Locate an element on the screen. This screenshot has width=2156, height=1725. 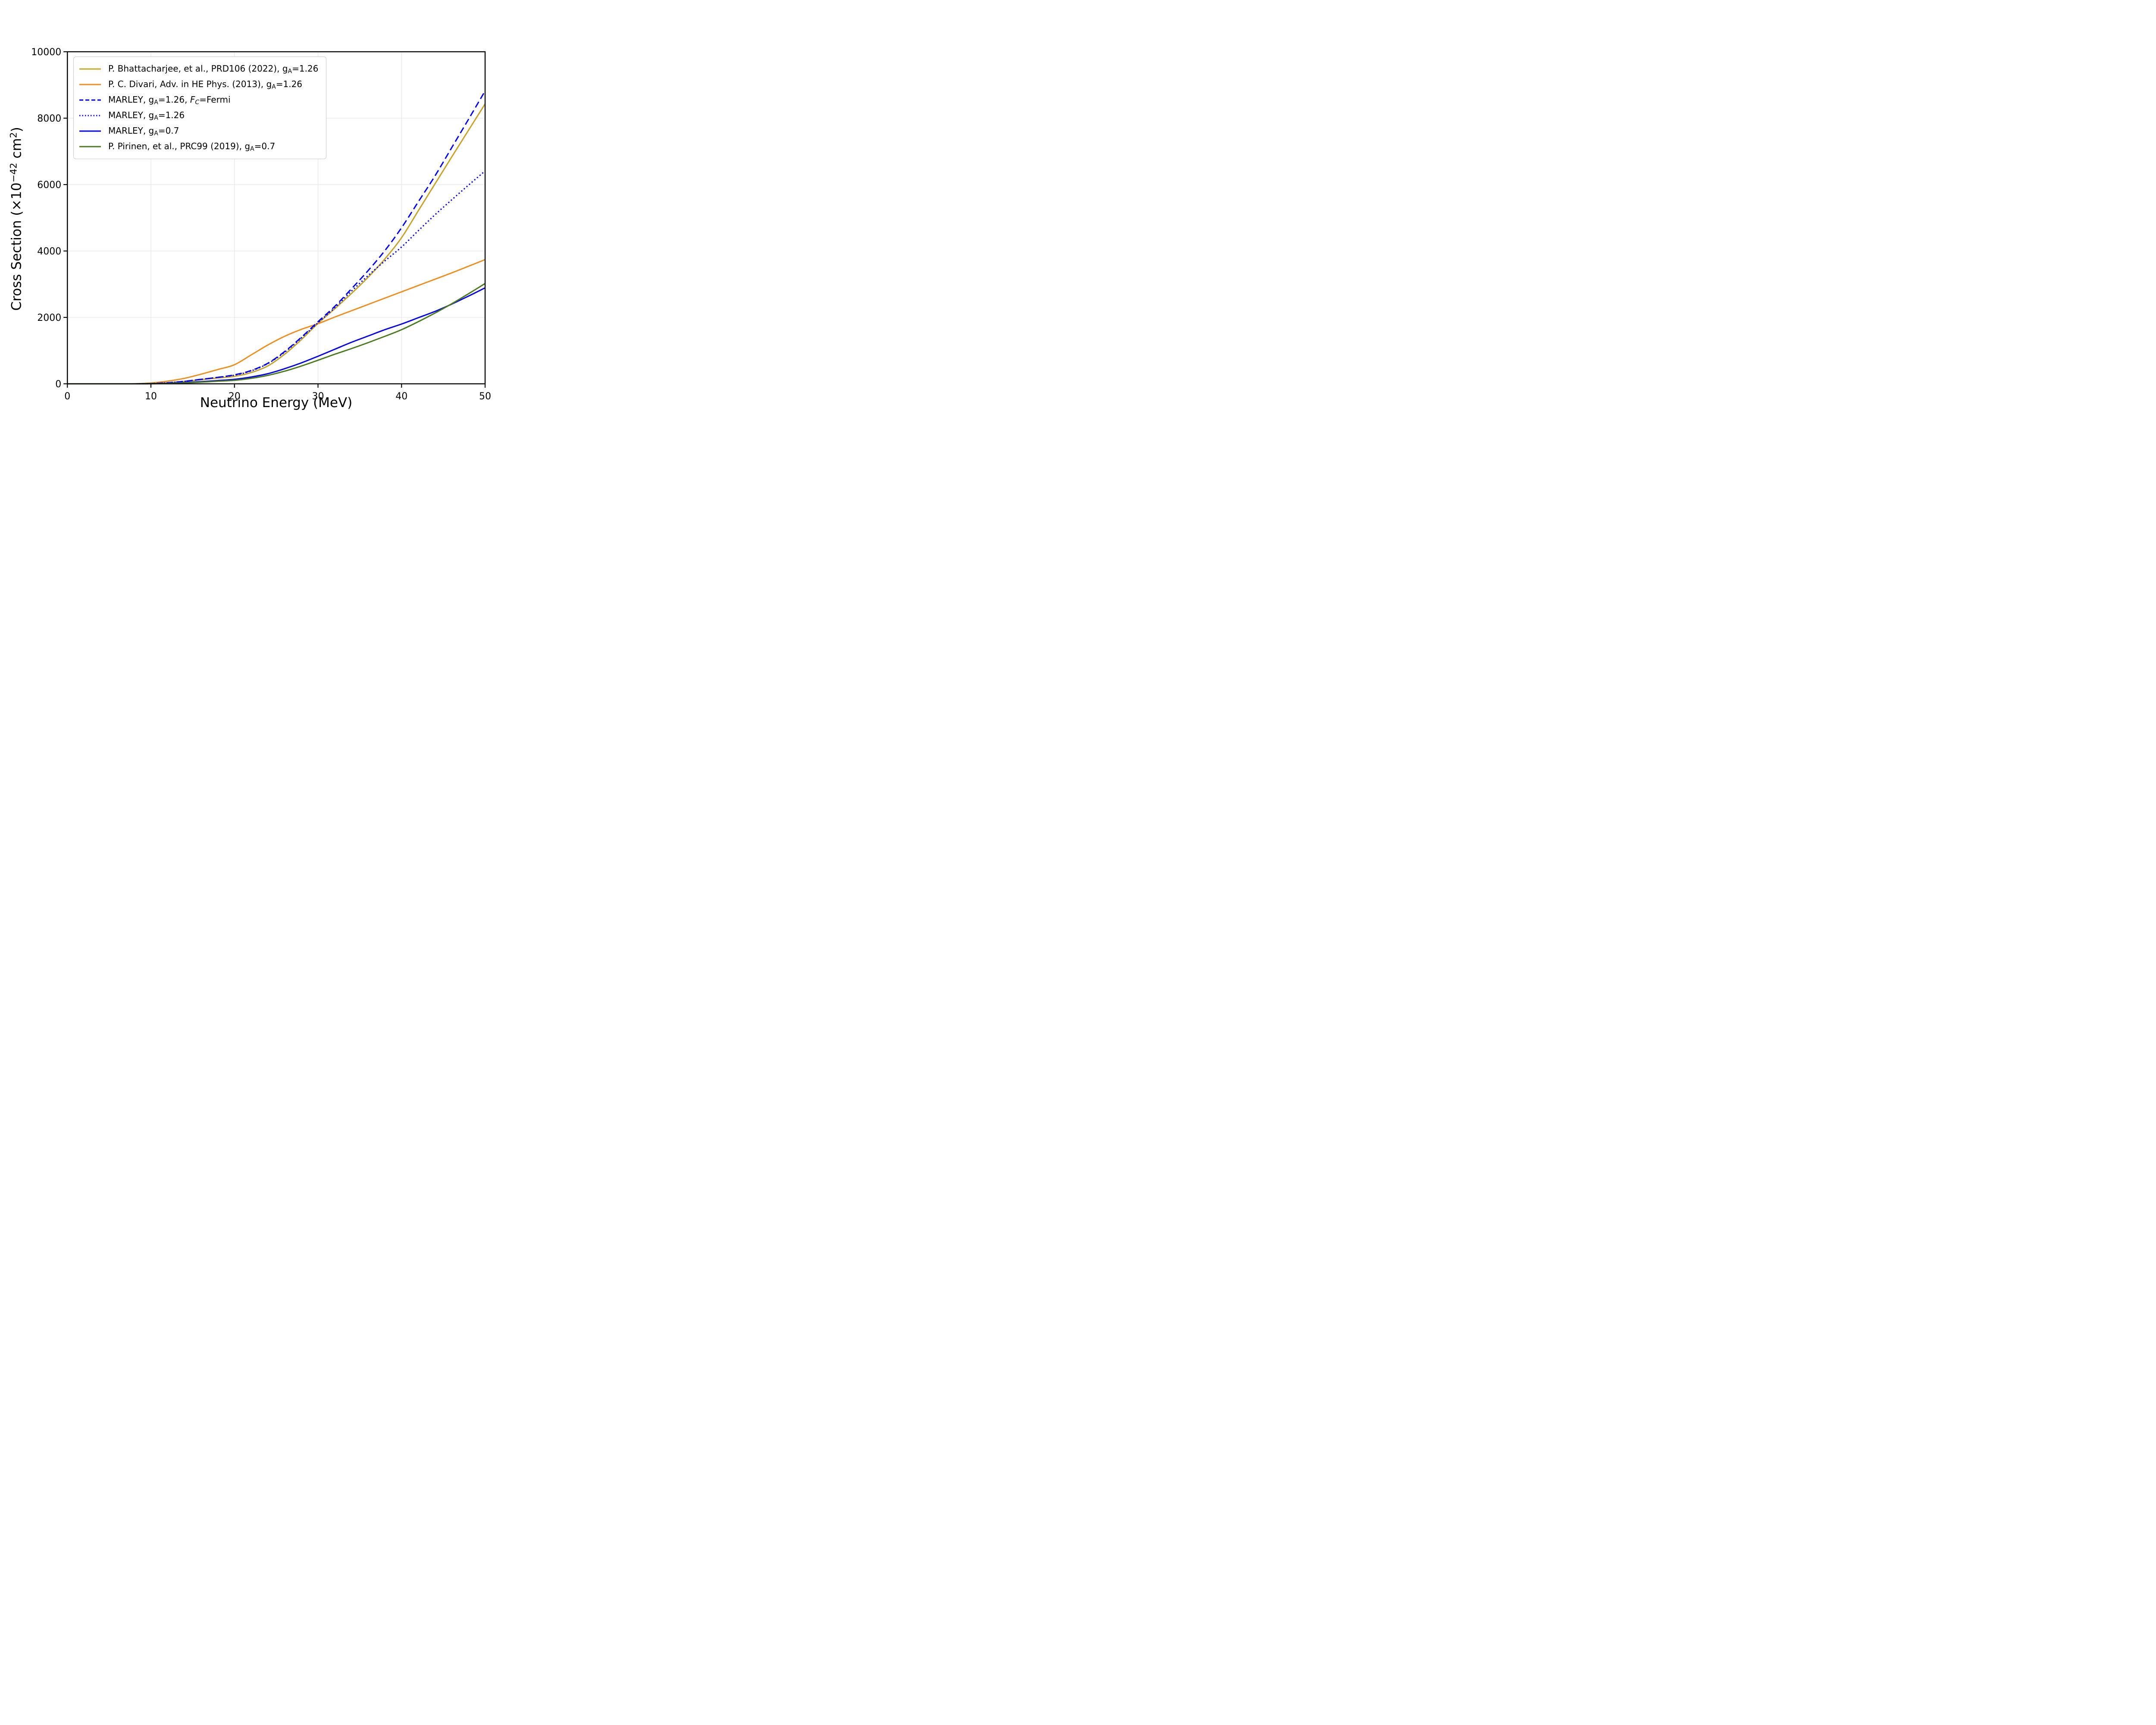
legend-row-marley-07: MARLEY, gA=0.7 is located at coordinates (198, 131).